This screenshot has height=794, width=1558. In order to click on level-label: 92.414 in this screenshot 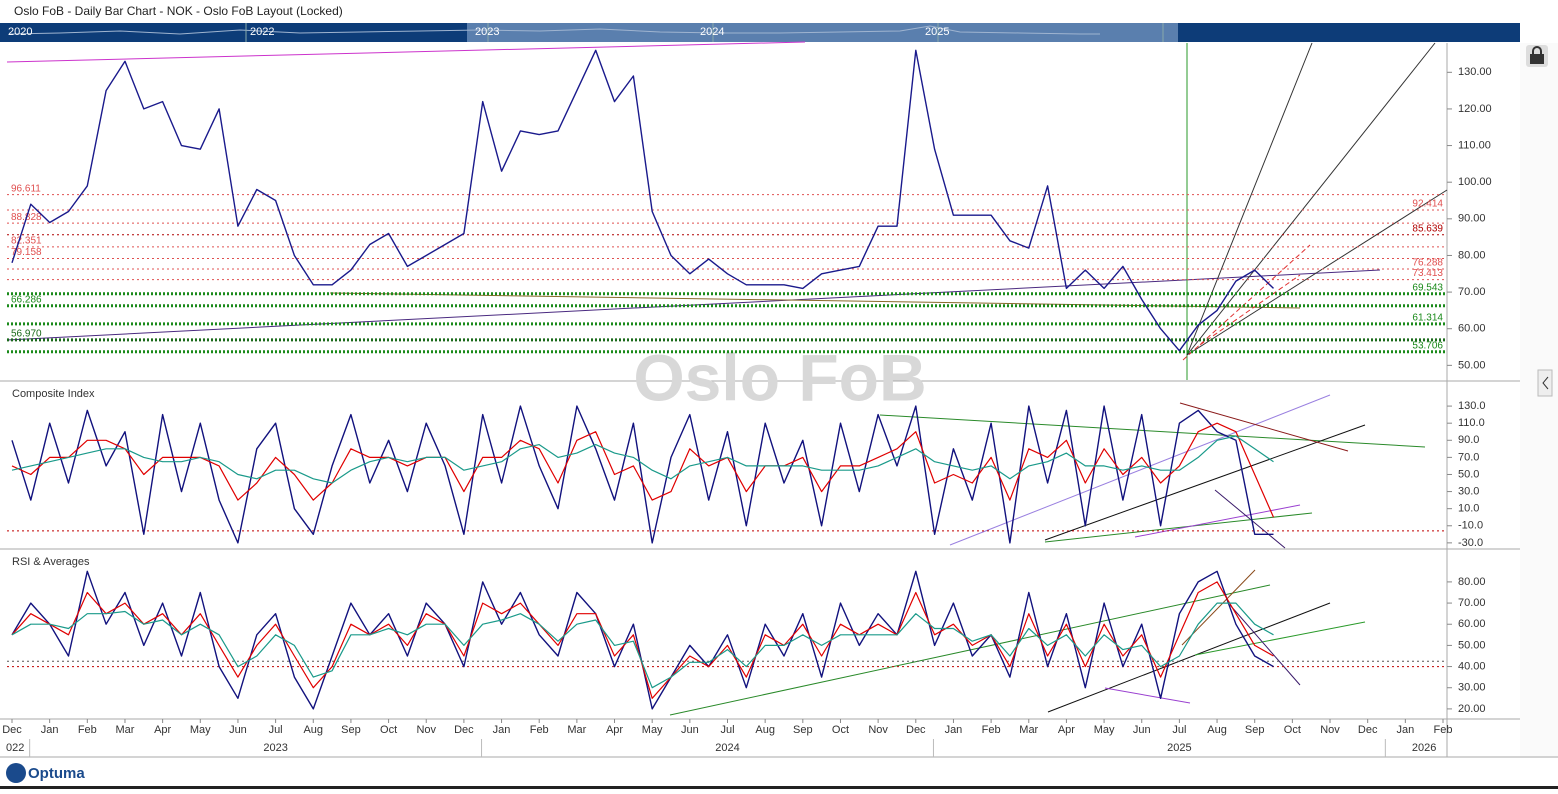, I will do `click(1427, 204)`.